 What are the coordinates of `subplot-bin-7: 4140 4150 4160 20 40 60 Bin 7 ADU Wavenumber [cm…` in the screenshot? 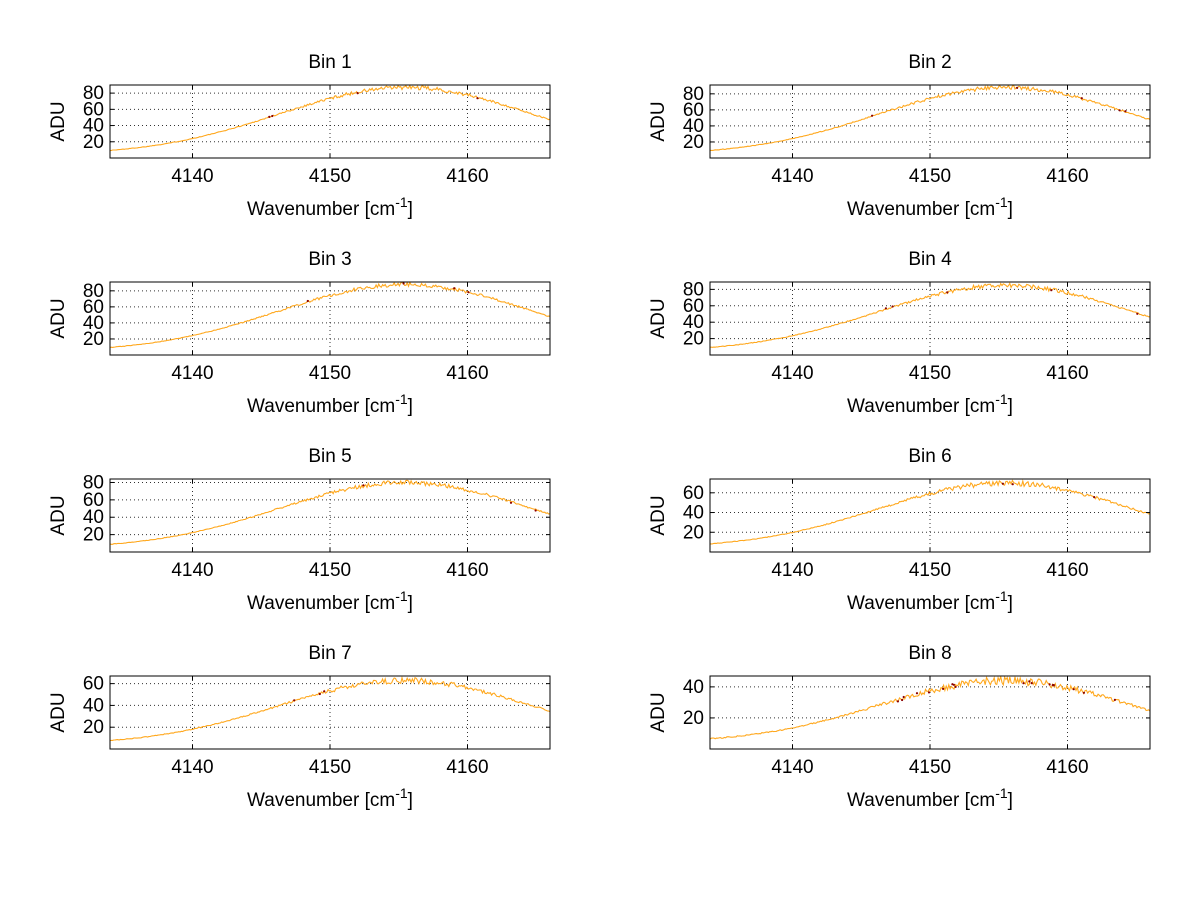 It's located at (300, 729).